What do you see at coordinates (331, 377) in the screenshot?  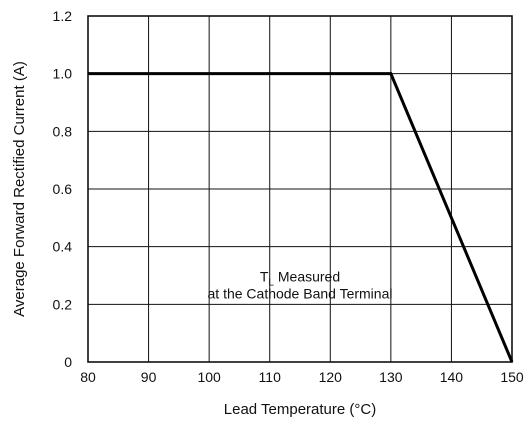 I see `x-tick-label: 120` at bounding box center [331, 377].